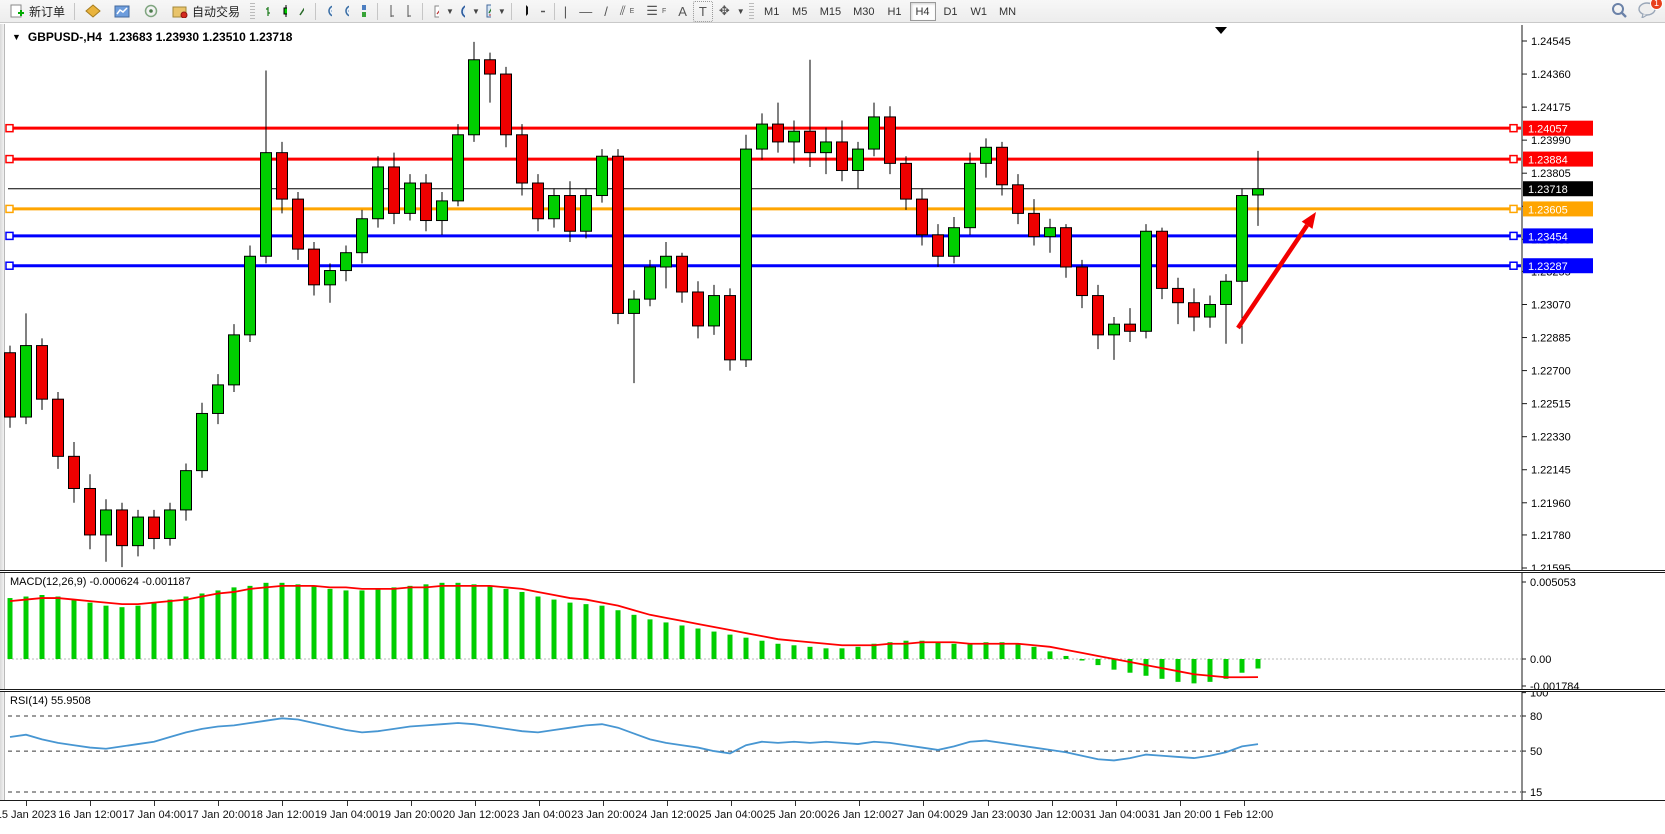  I want to click on horizontal-line-tool-icon: —, so click(586, 11).